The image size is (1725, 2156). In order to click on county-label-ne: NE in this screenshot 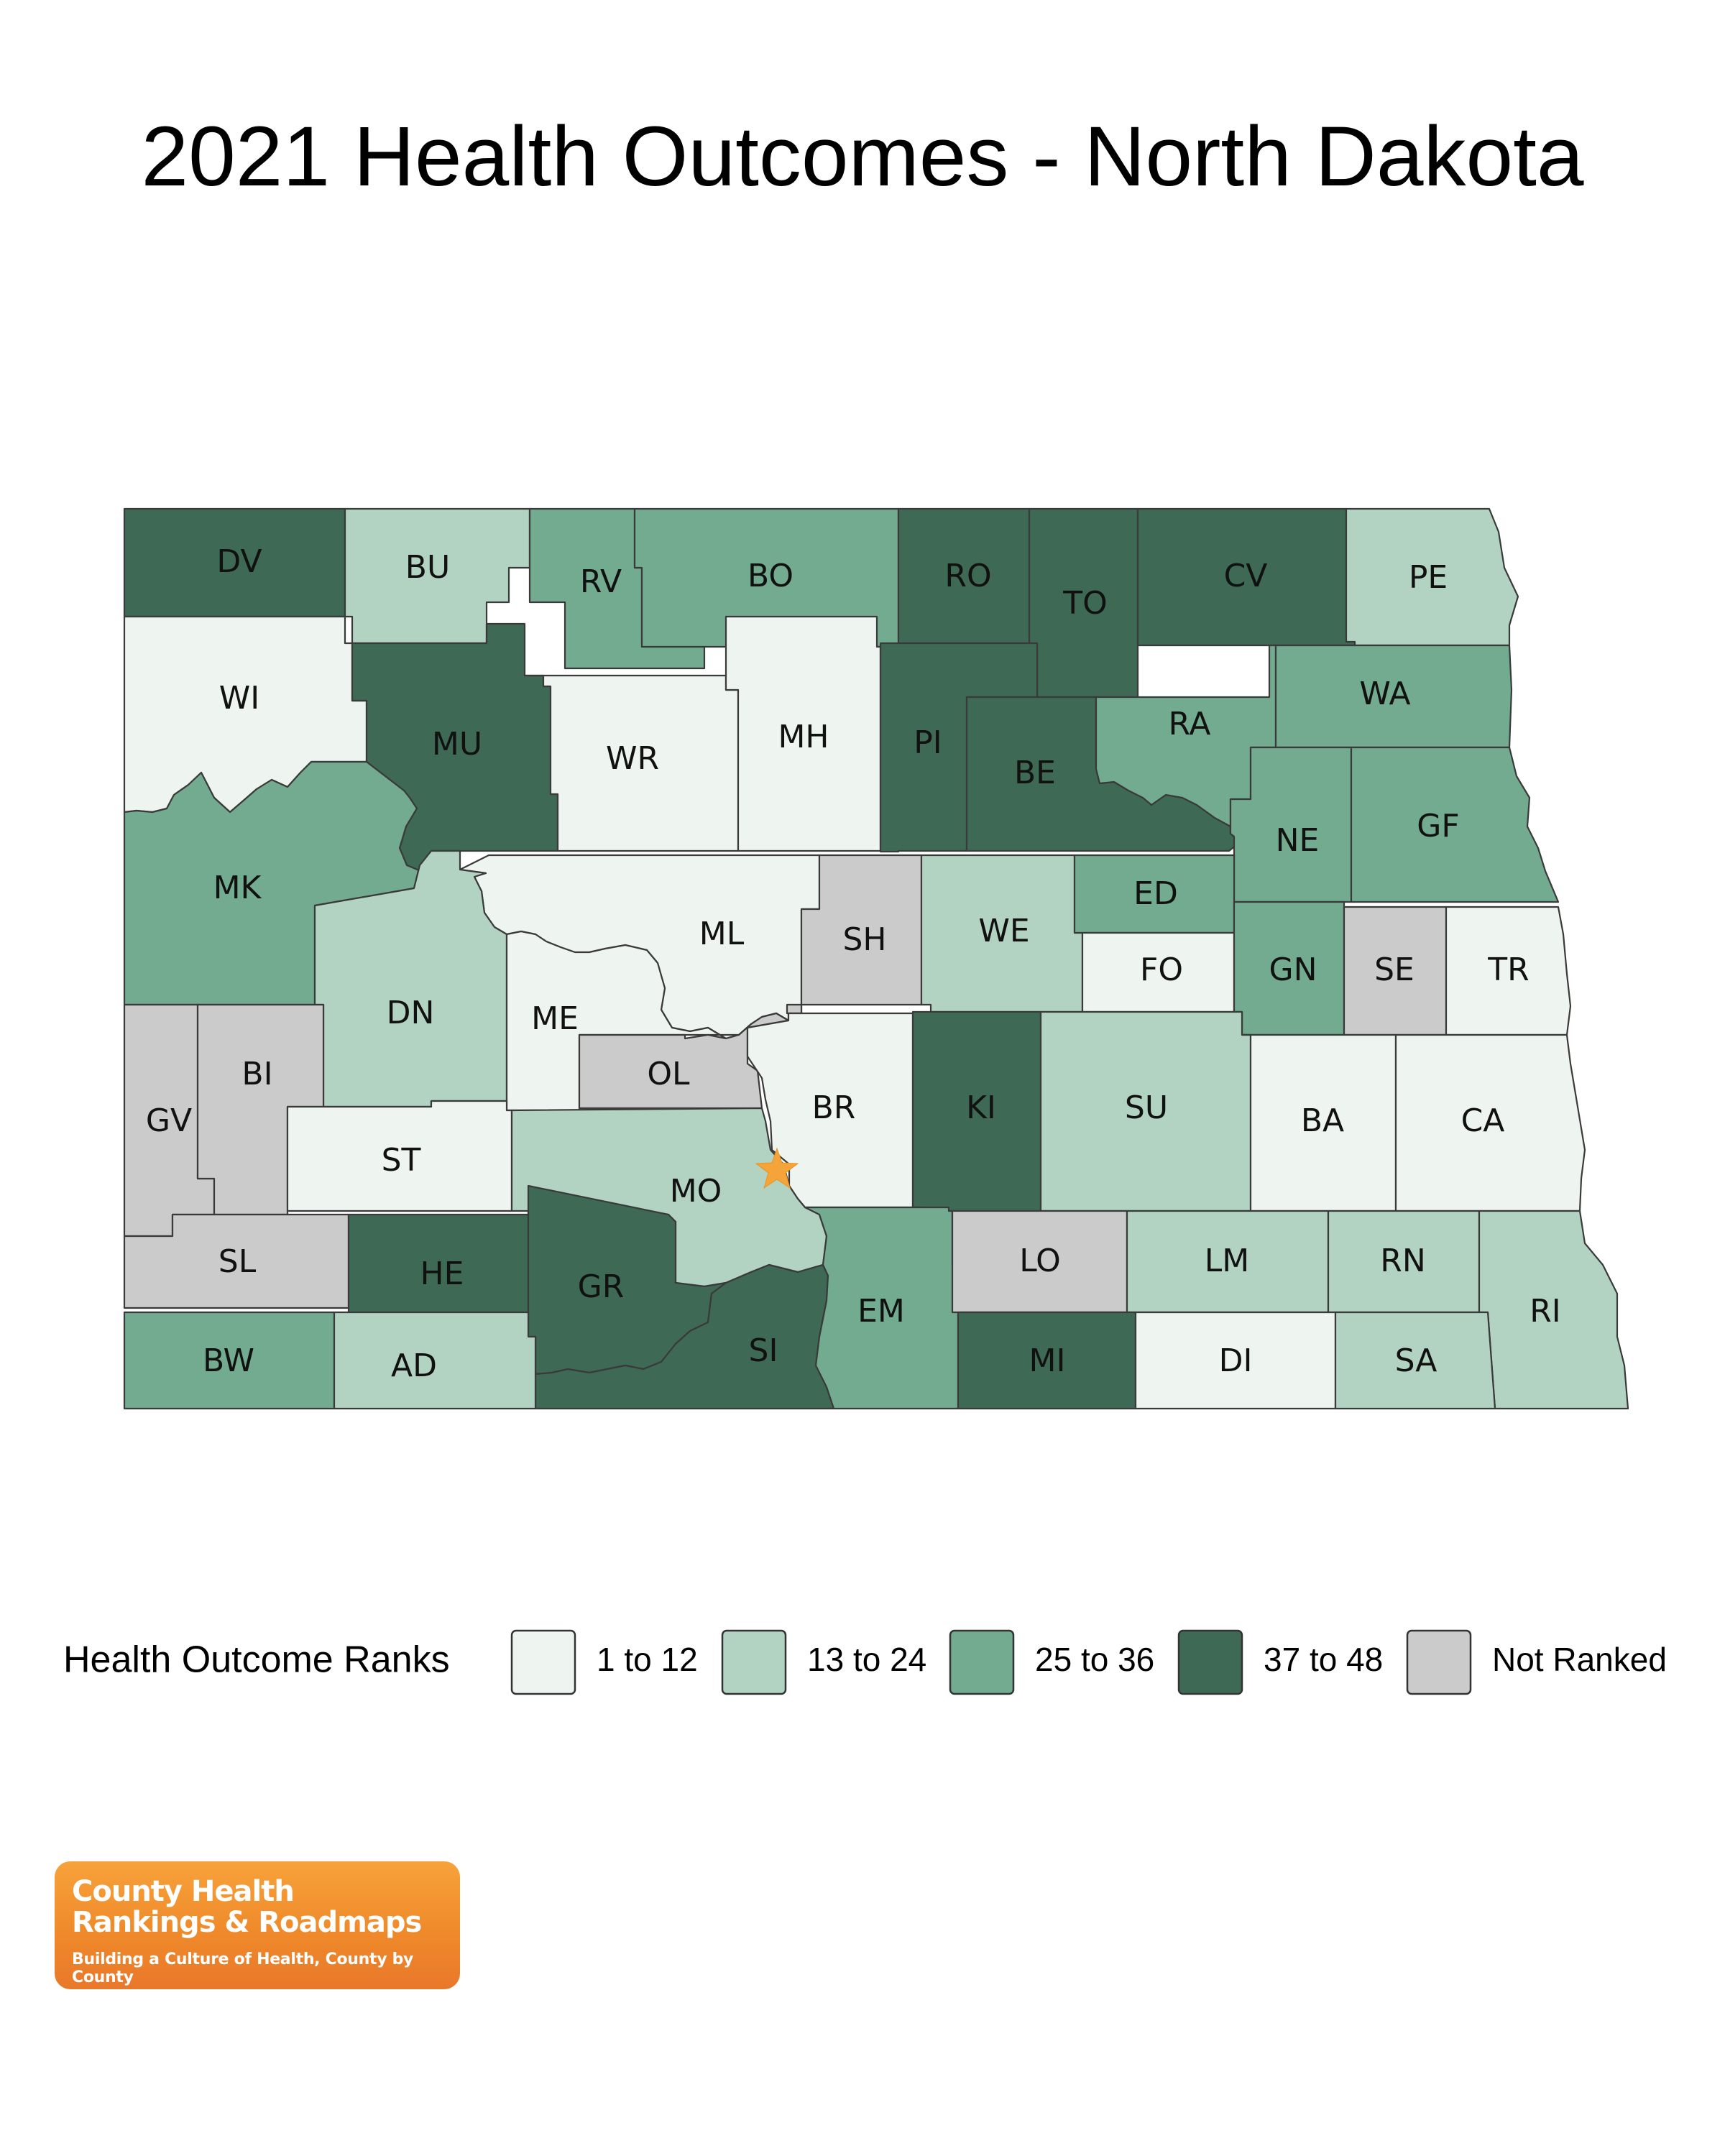, I will do `click(1298, 841)`.